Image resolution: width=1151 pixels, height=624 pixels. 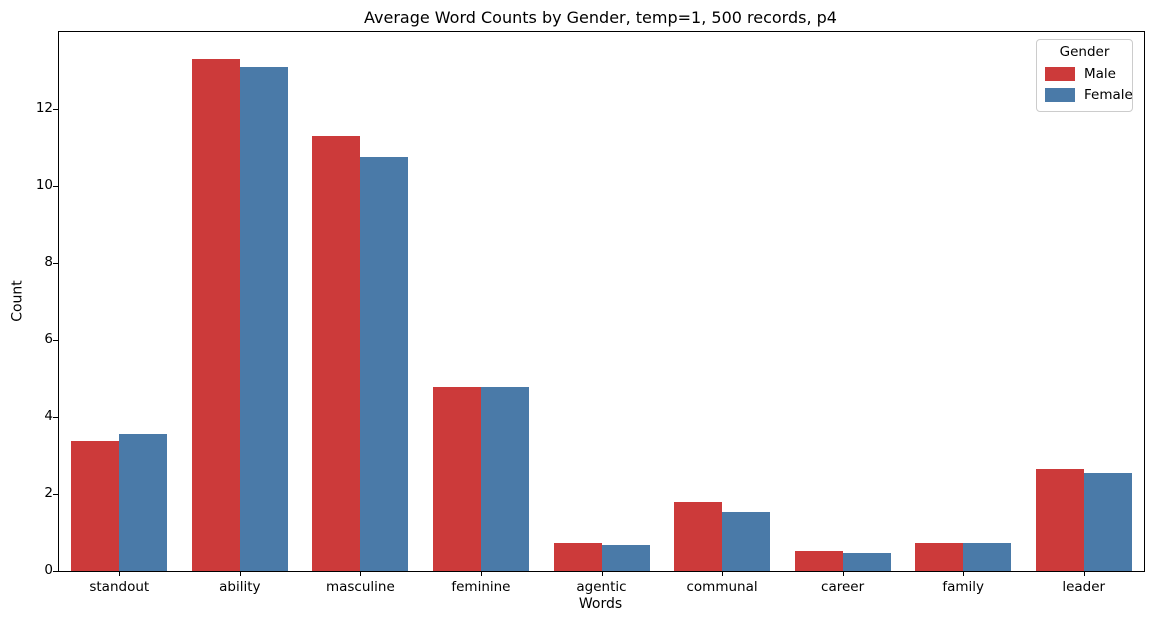 What do you see at coordinates (48, 570) in the screenshot?
I see `y-tick-label-0: 0` at bounding box center [48, 570].